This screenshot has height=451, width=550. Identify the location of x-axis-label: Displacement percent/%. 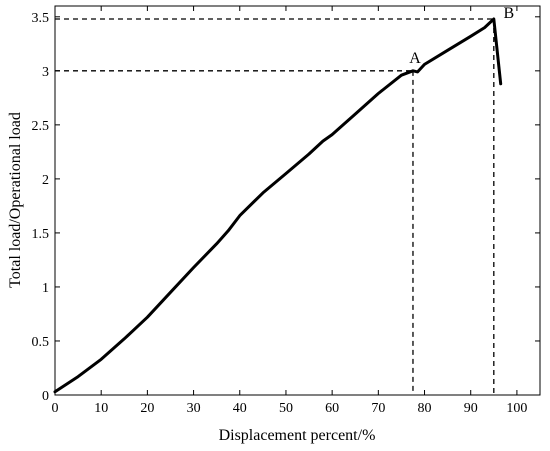
(297, 435).